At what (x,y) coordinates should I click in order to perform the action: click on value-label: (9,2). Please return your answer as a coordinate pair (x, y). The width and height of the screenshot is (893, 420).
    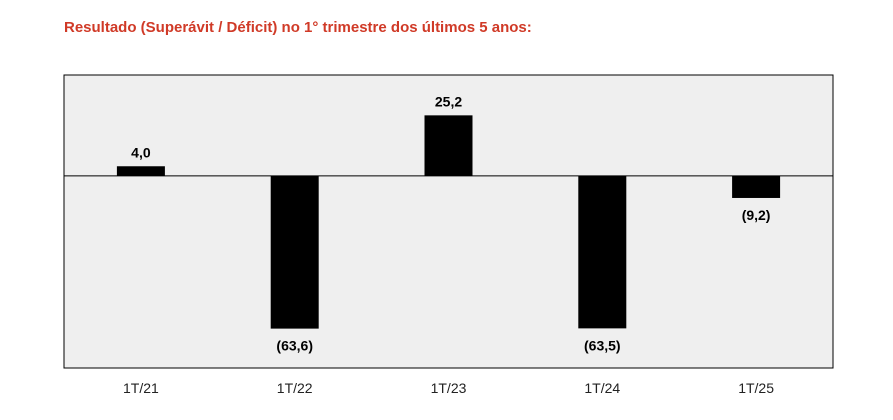
    Looking at the image, I should click on (756, 215).